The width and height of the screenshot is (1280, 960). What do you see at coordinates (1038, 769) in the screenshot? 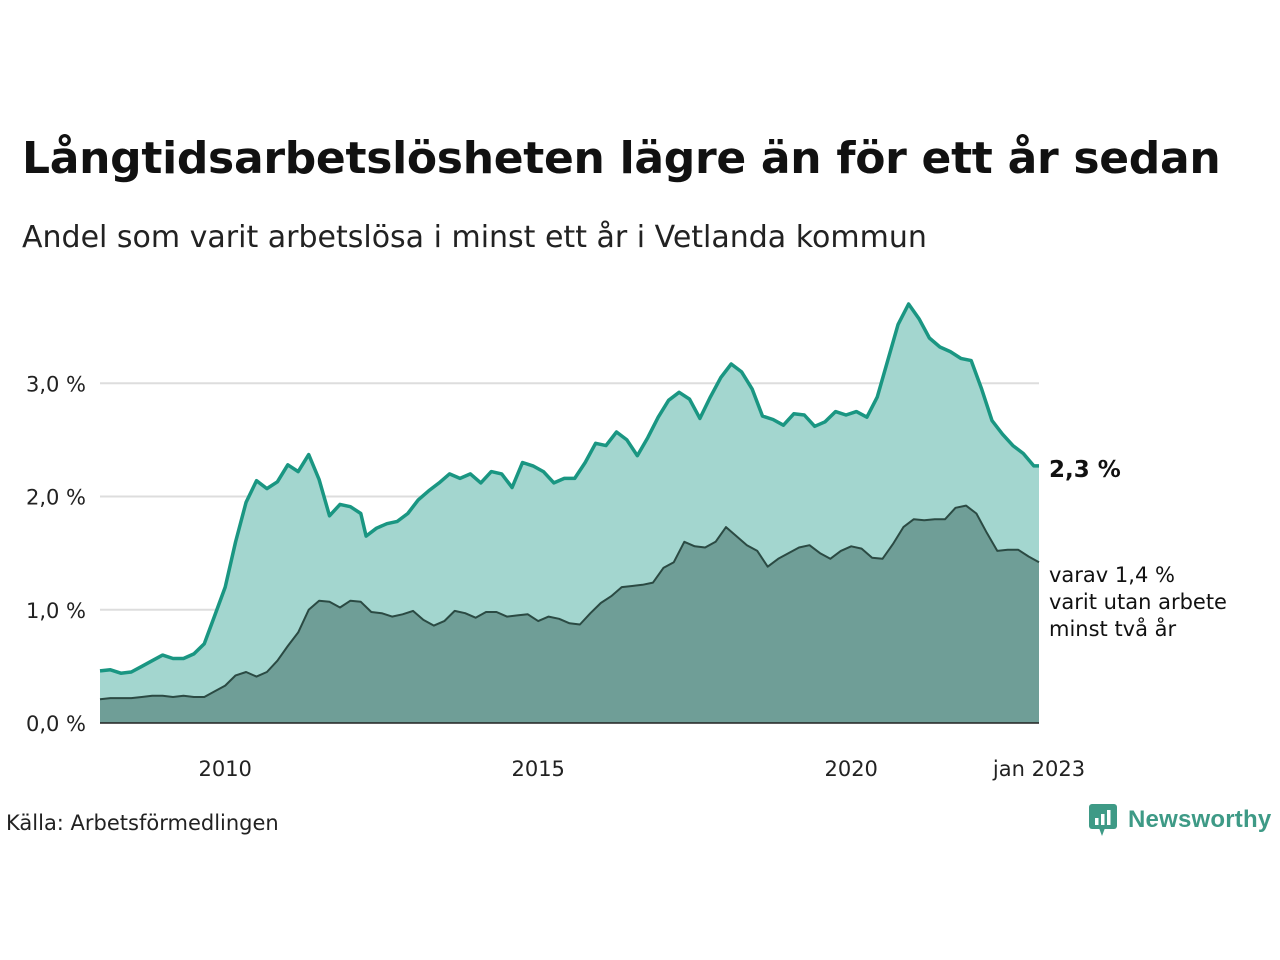
I see `x-tick-label: jan 2023` at bounding box center [1038, 769].